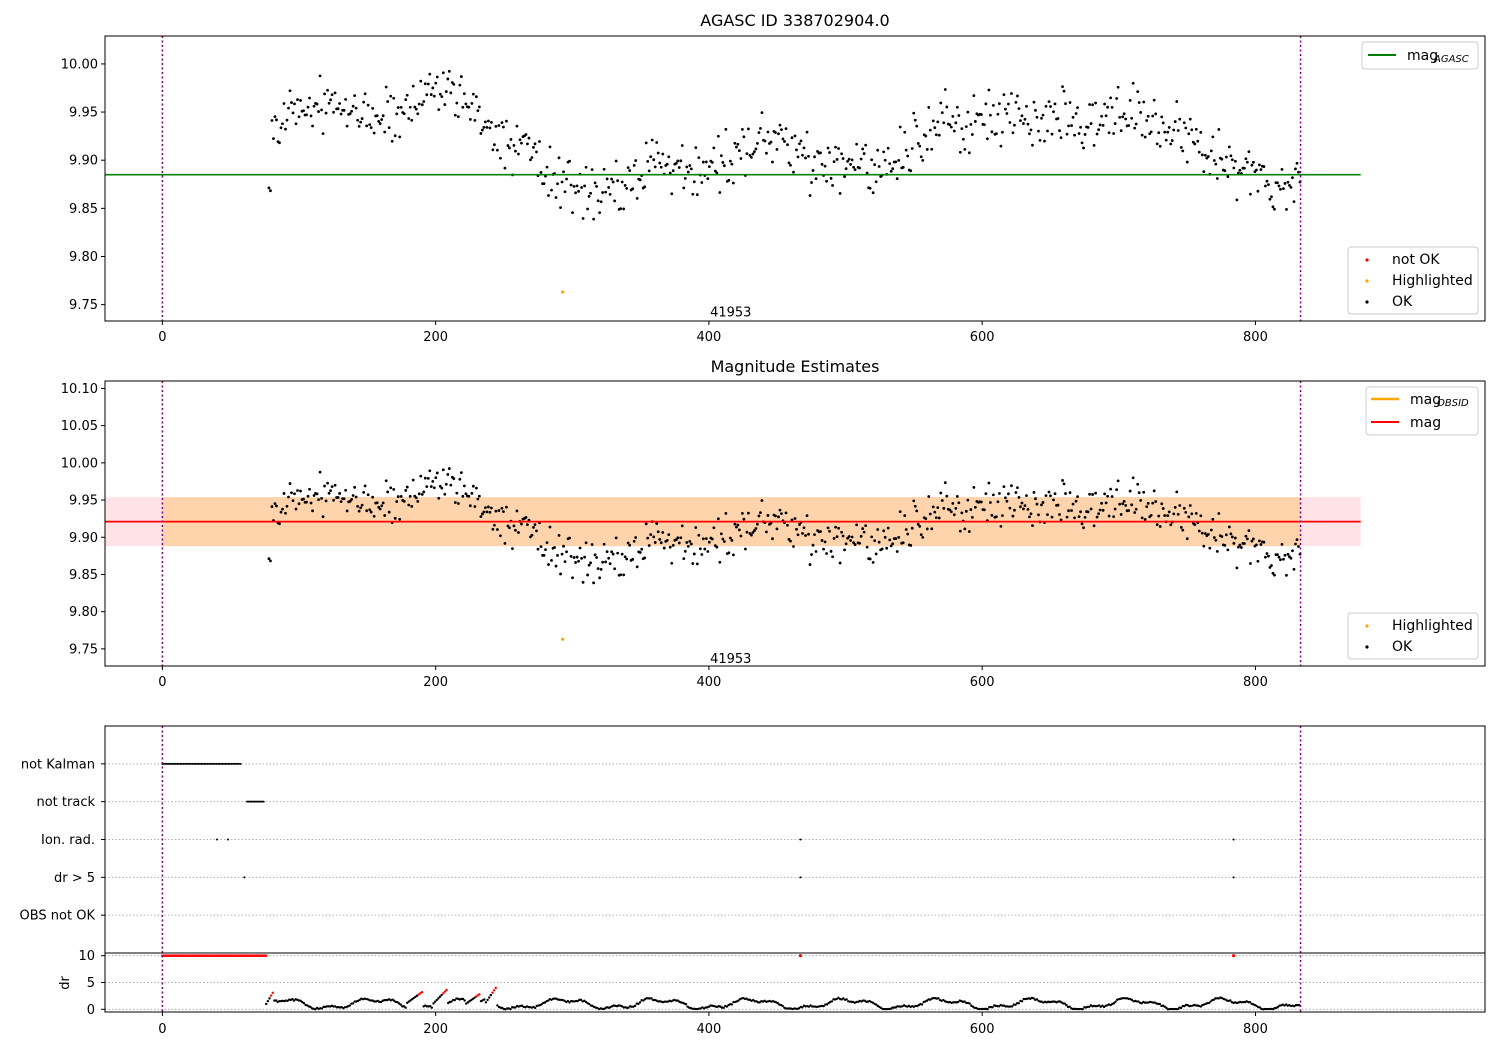  What do you see at coordinates (91, 983) in the screenshot?
I see `dr-tick-label: 5` at bounding box center [91, 983].